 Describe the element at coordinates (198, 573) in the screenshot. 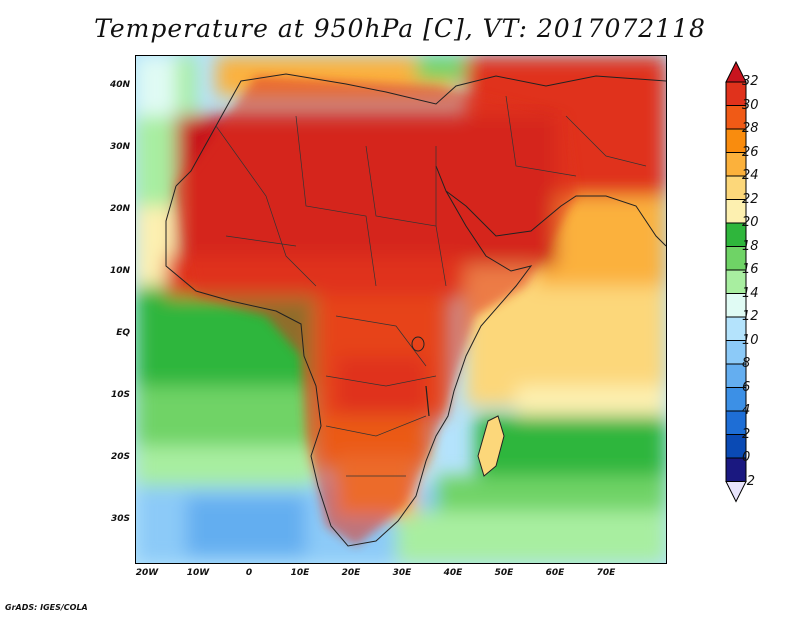

I see `lon-tick-label: 10W` at that location.